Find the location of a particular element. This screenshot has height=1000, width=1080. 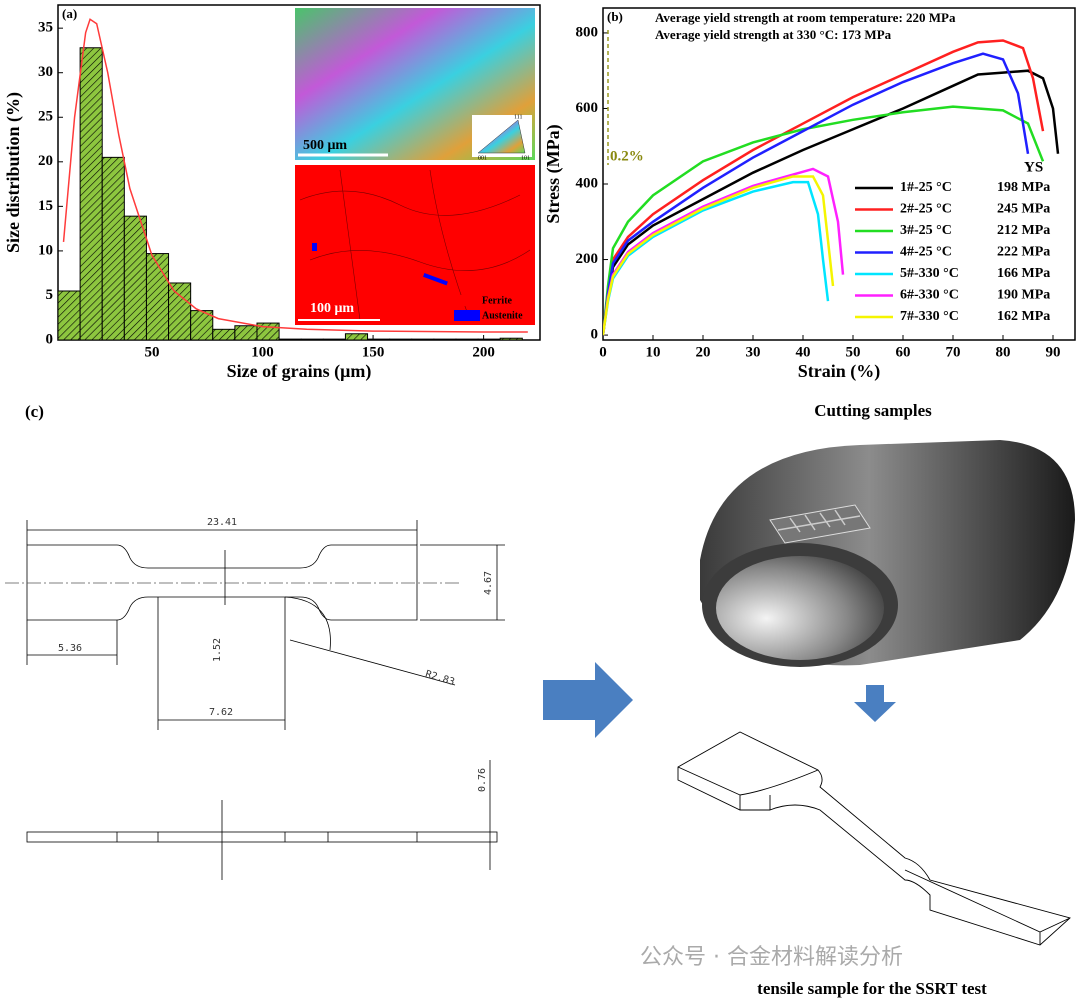

legend-label: 6#-330 °C is located at coordinates (929, 295).